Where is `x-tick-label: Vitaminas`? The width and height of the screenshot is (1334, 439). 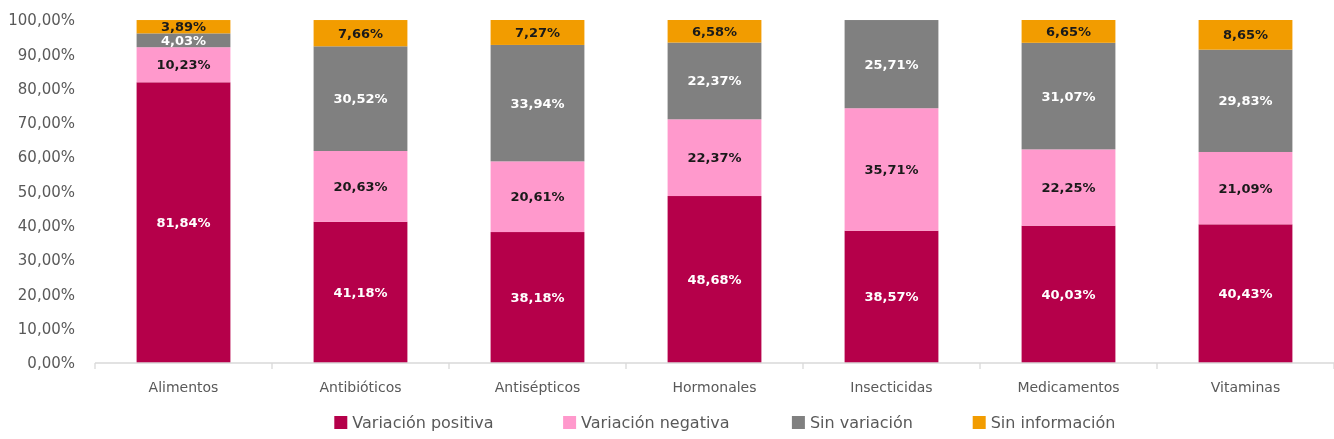
x-tick-label: Vitaminas is located at coordinates (1245, 387).